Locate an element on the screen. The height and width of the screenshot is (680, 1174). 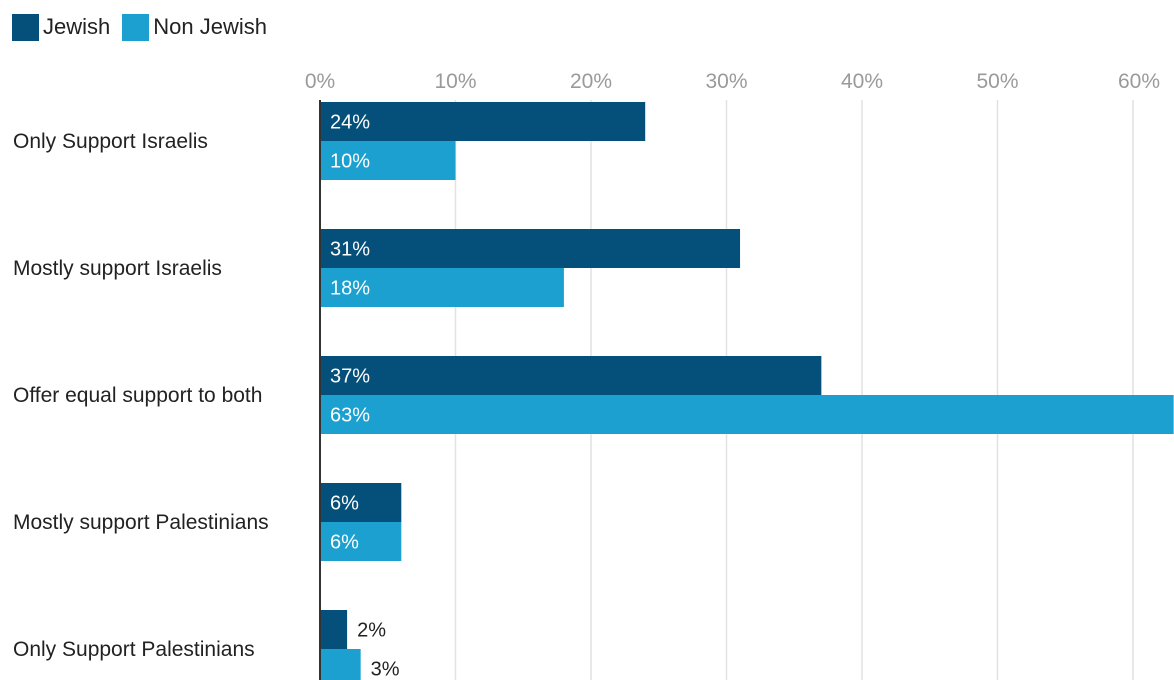
legend-label-non-jewish: Non Jewish is located at coordinates (210, 26).